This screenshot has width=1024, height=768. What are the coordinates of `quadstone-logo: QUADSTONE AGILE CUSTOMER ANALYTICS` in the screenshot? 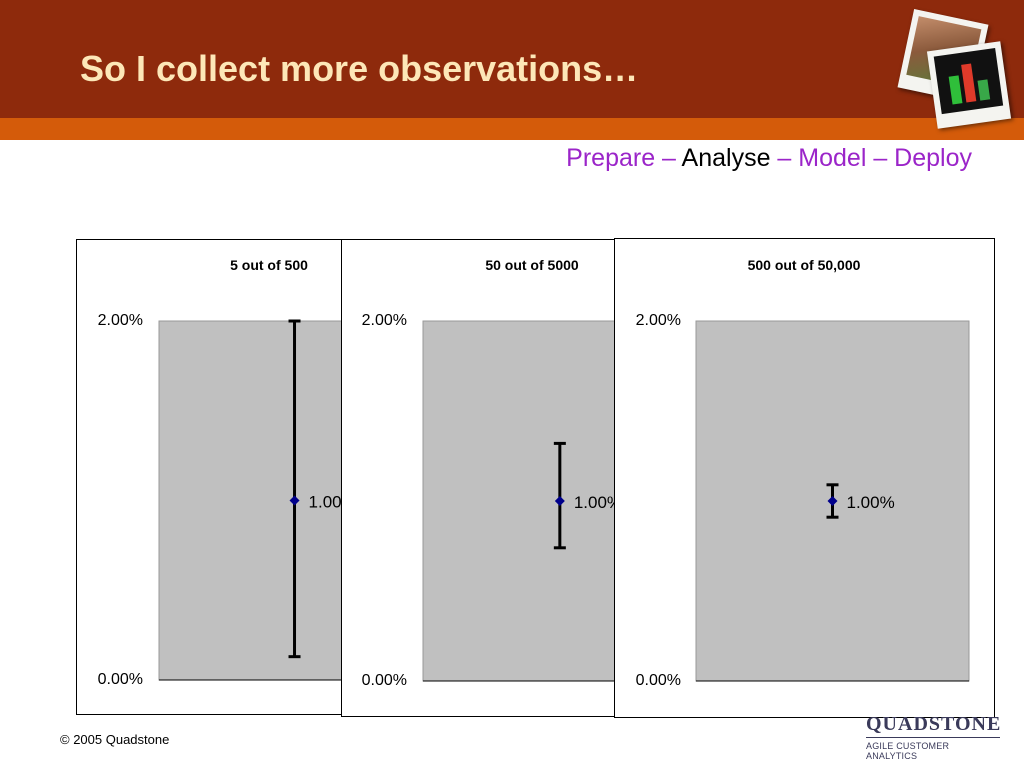 It's located at (933, 737).